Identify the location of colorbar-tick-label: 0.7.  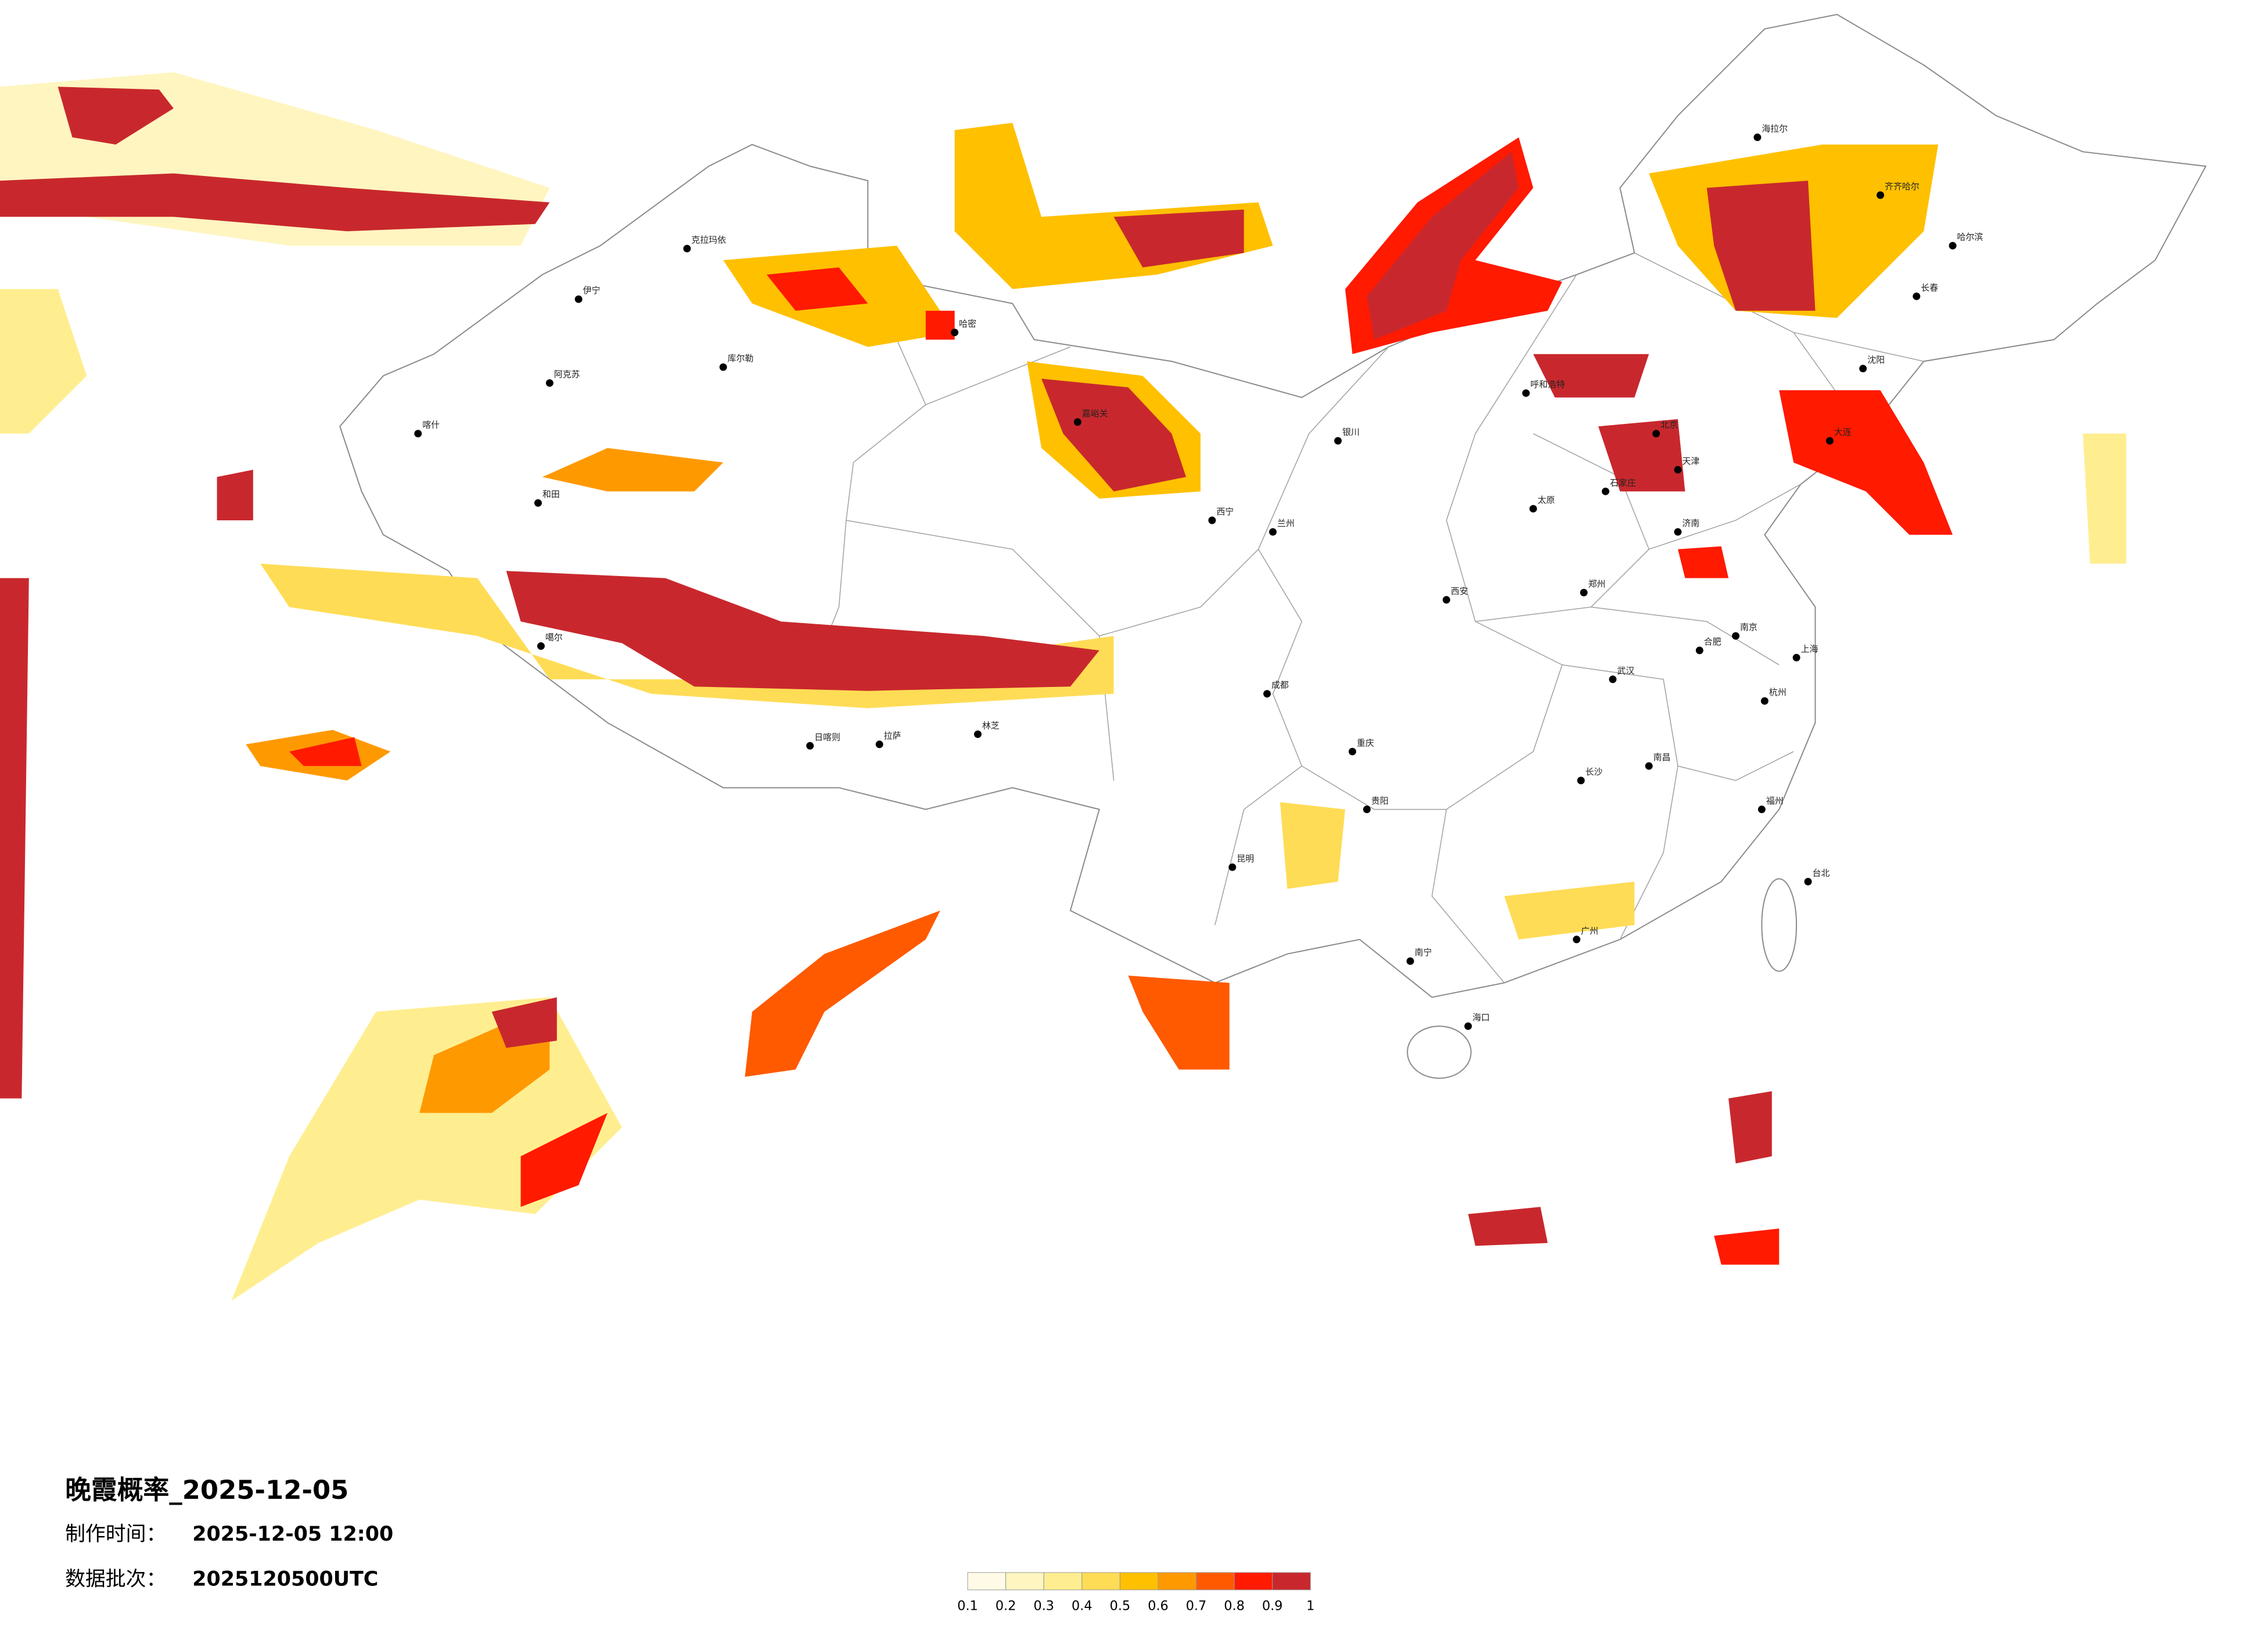
(1196, 1606).